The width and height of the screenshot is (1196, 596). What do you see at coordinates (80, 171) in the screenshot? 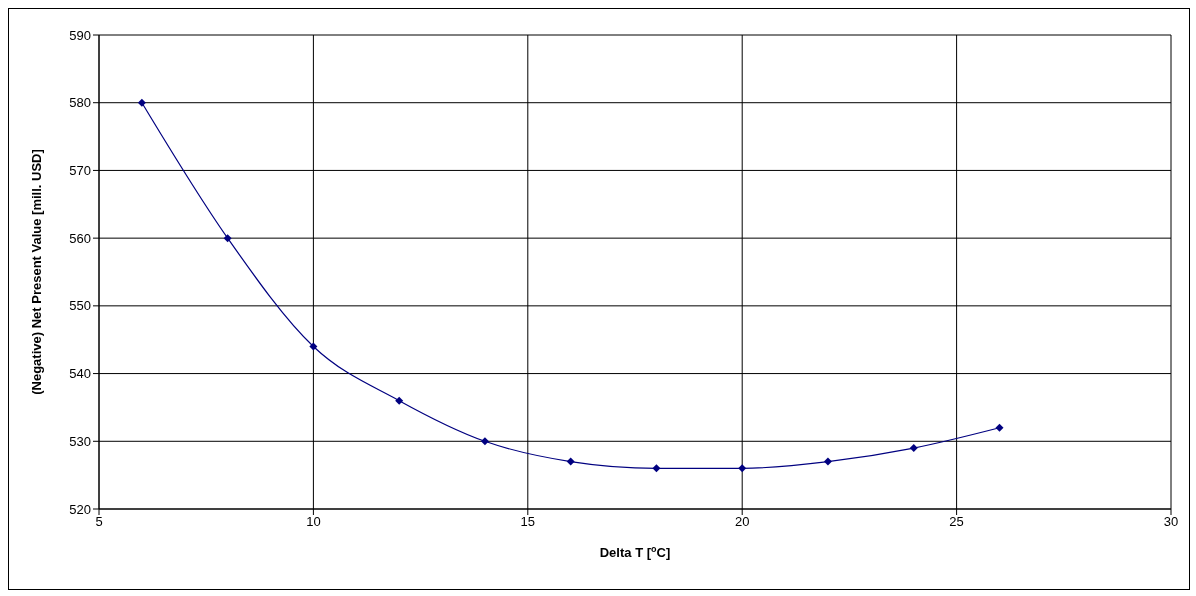
I see `y-tick-label: 570` at bounding box center [80, 171].